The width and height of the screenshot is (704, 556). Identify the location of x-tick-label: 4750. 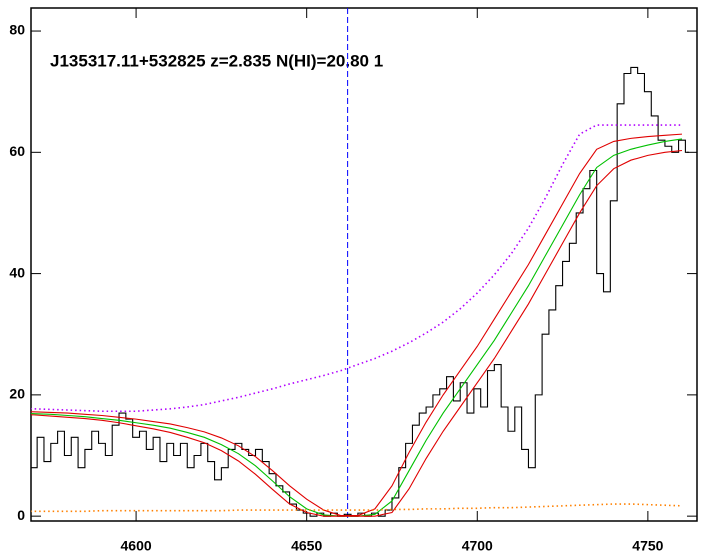
(647, 546).